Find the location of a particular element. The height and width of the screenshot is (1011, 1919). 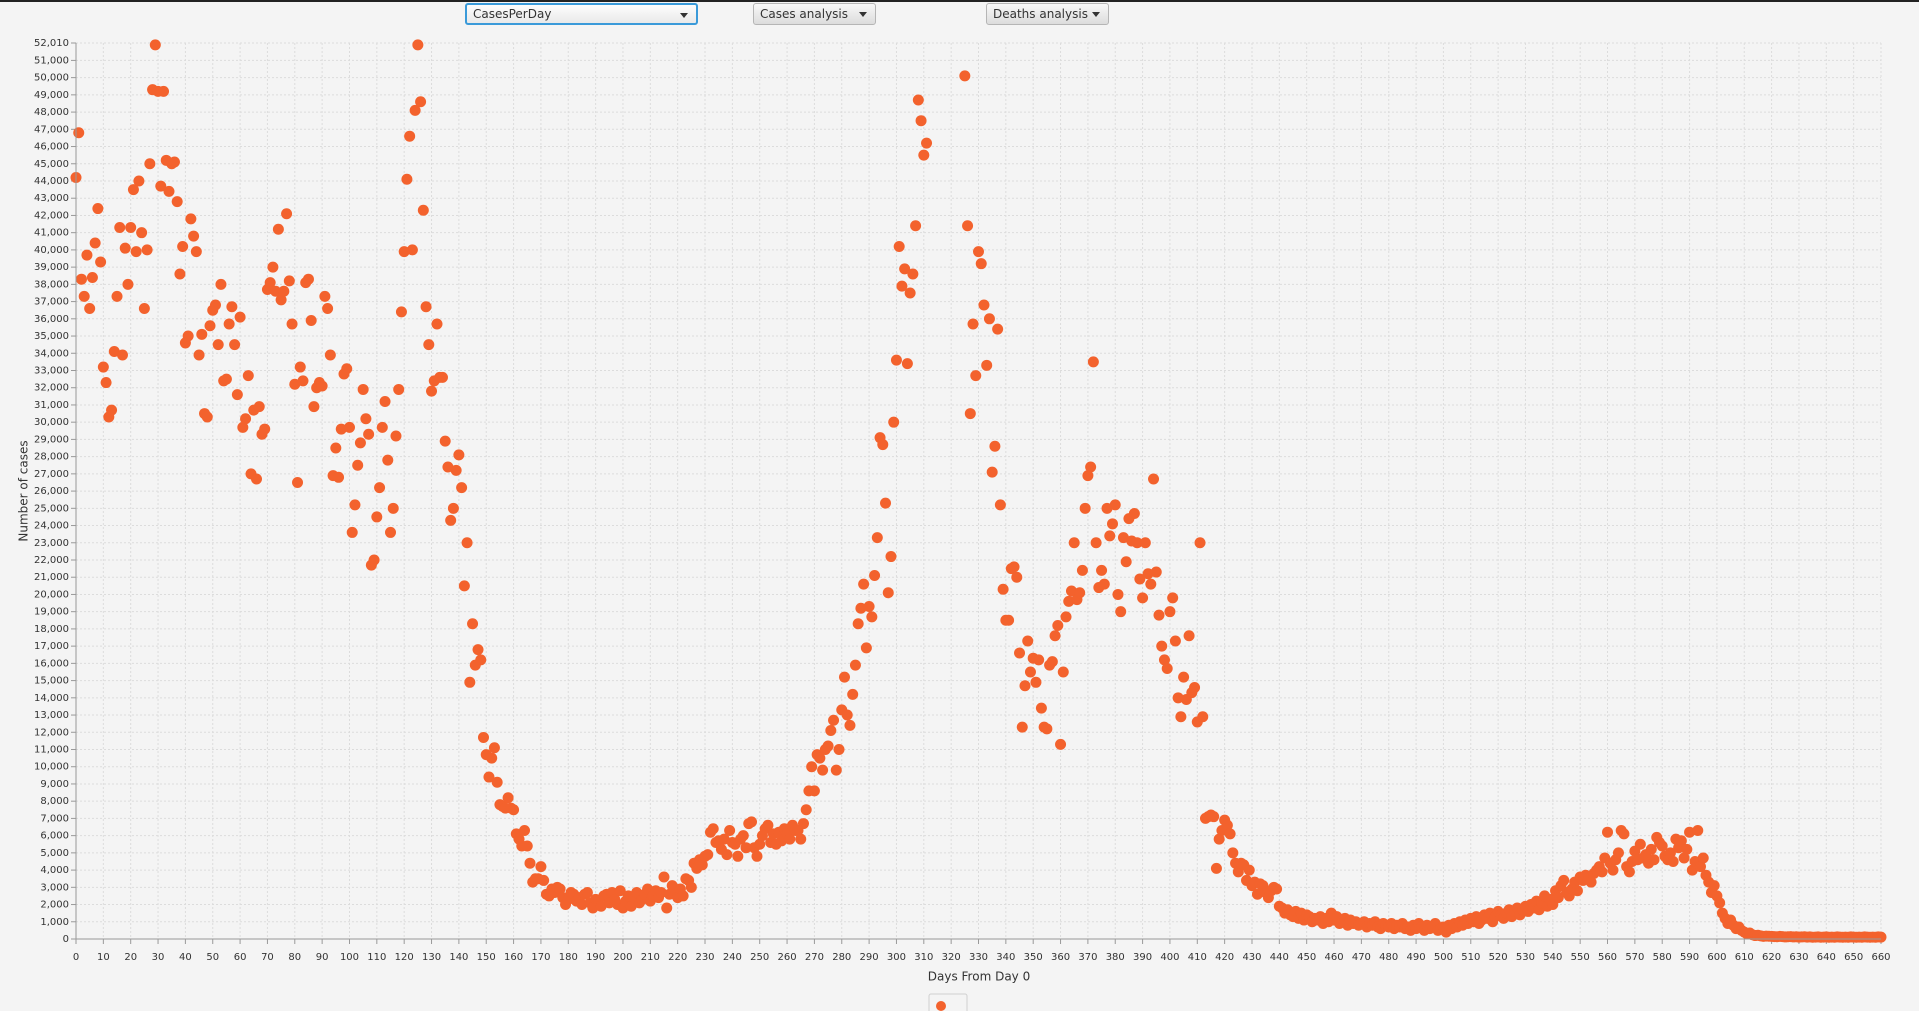

x-tick-label: 480 is located at coordinates (1388, 957).